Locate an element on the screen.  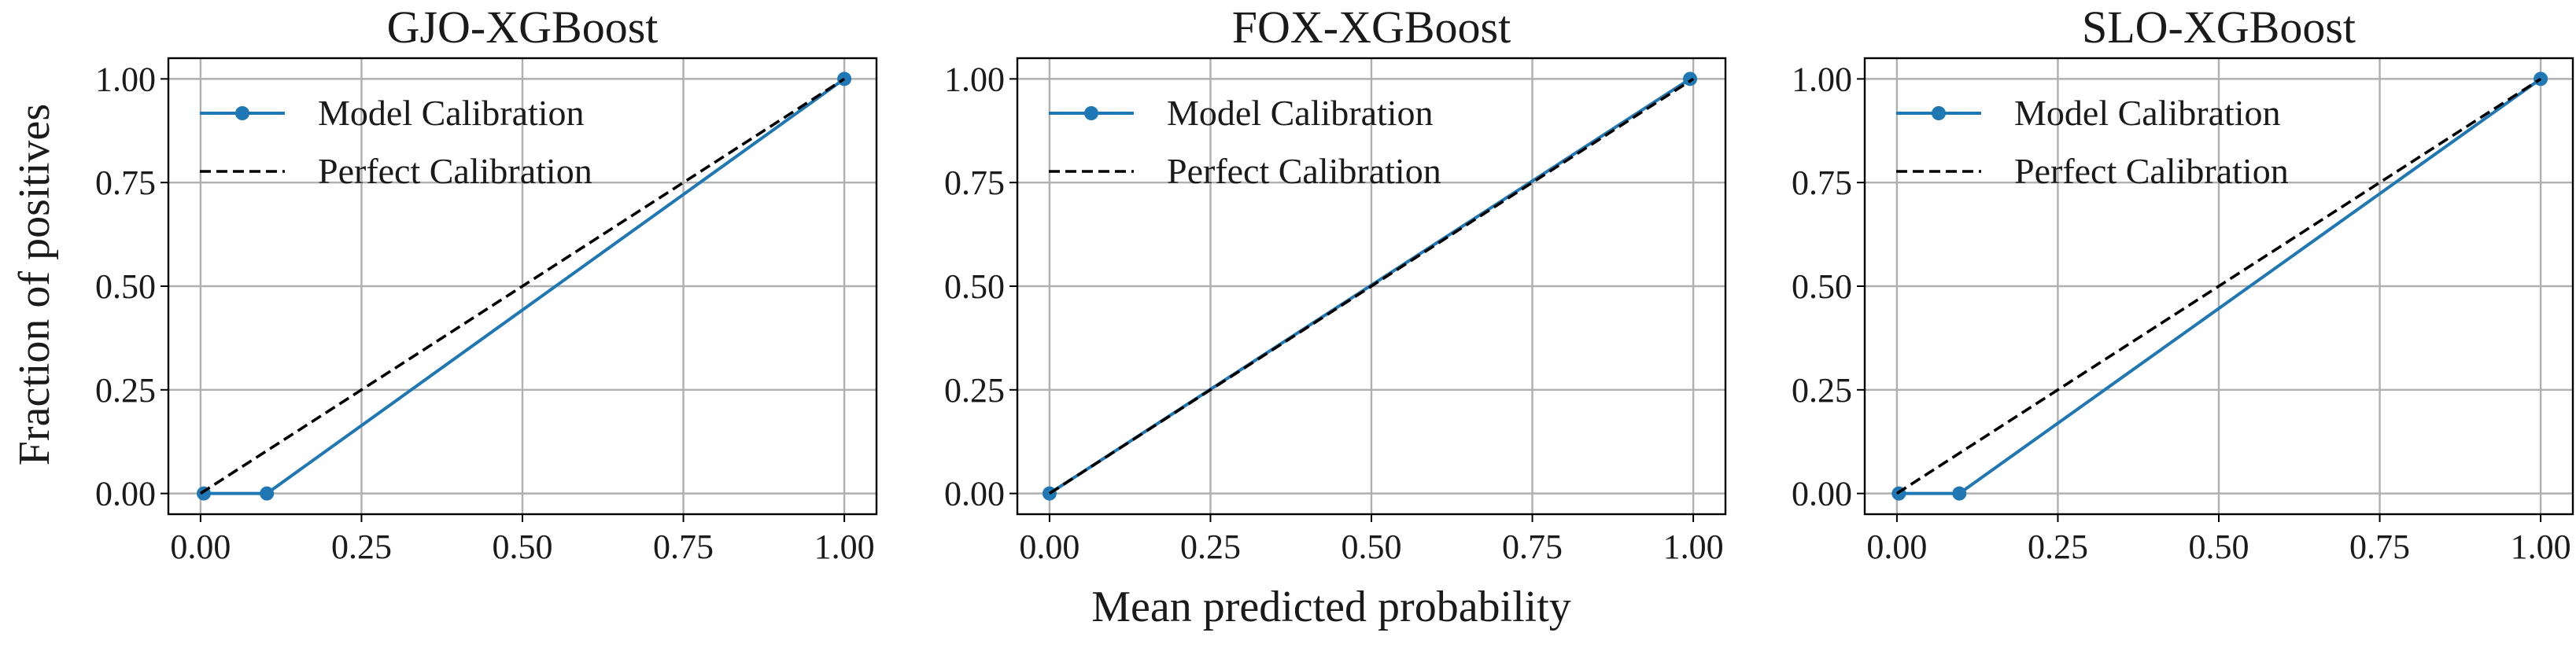
chart-title: SLO-XGBoost is located at coordinates (2219, 28).